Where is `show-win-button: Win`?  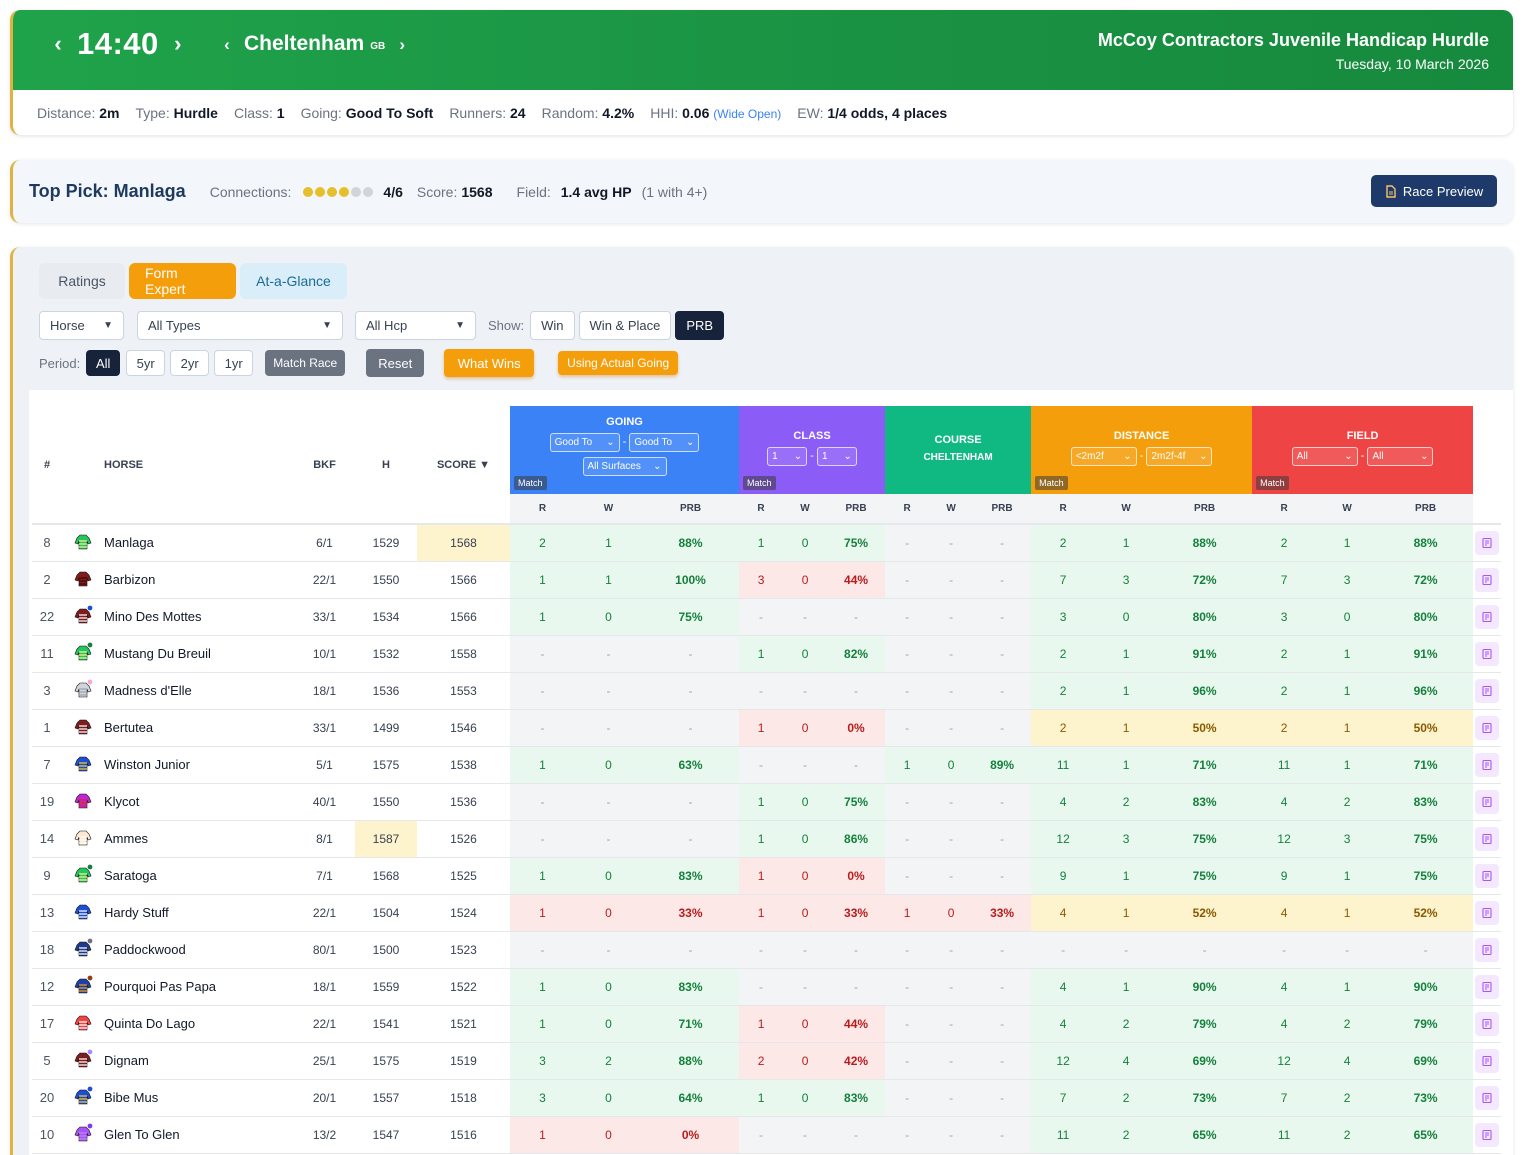
show-win-button: Win is located at coordinates (552, 325).